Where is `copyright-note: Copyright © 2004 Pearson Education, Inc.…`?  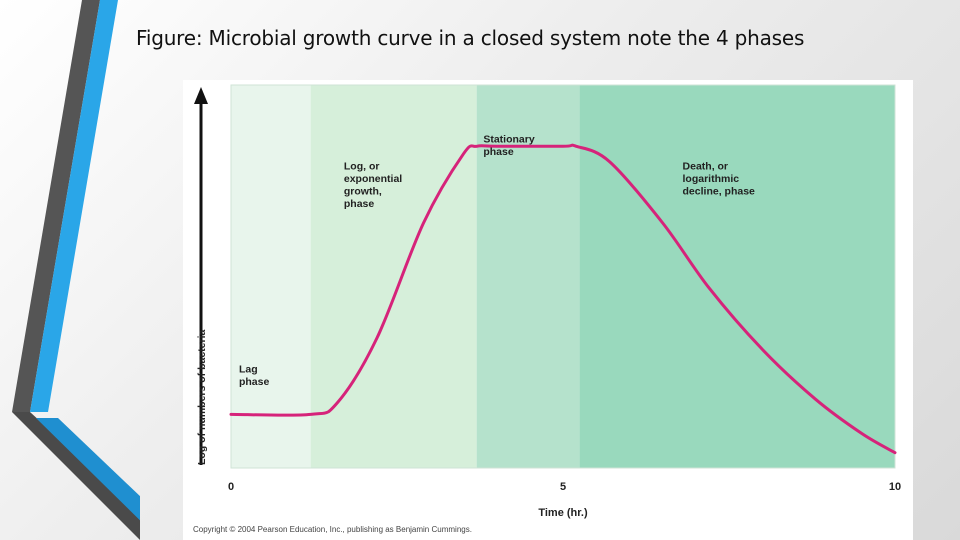
copyright-note: Copyright © 2004 Pearson Education, Inc.… is located at coordinates (332, 529).